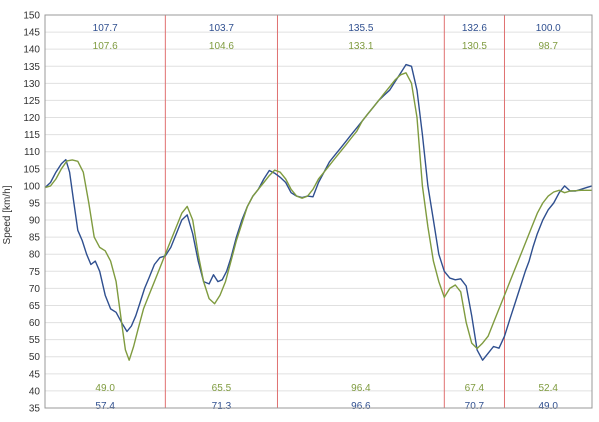 The height and width of the screenshot is (422, 599). Describe the element at coordinates (105, 388) in the screenshot. I see `segment-min-green-label: 49.0` at that location.